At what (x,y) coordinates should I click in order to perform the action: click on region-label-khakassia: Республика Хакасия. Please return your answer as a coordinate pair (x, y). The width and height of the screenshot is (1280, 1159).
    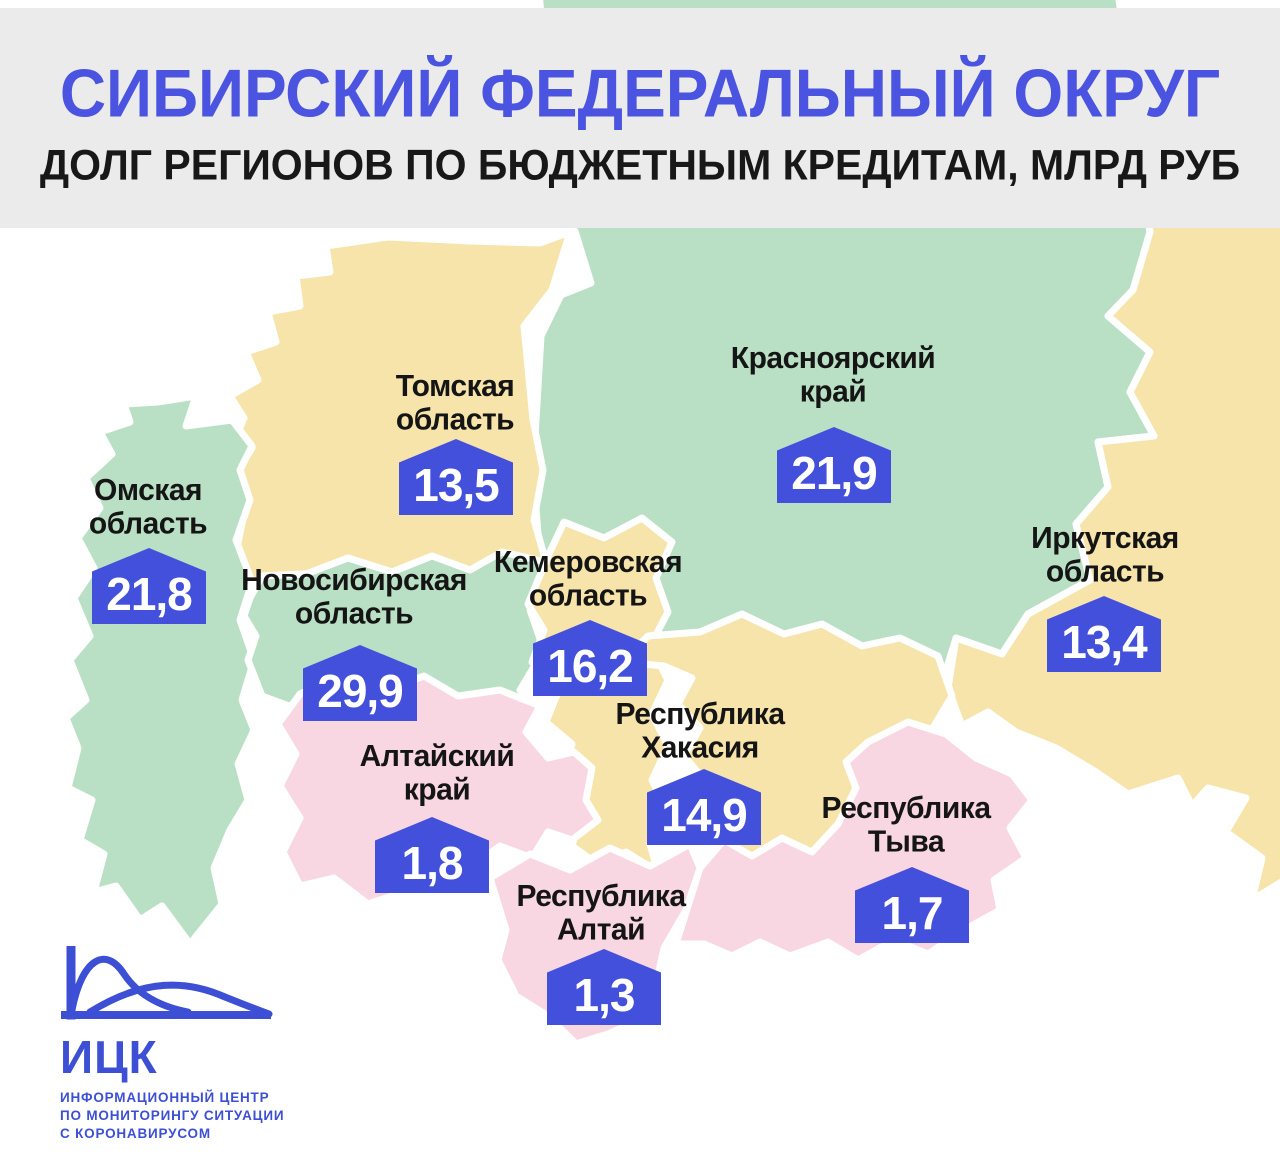
    Looking at the image, I should click on (700, 731).